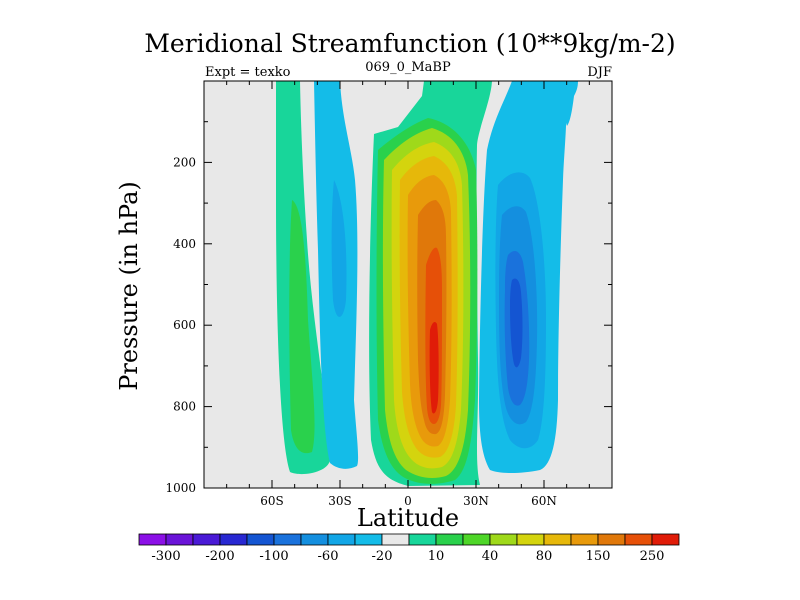  Describe the element at coordinates (652, 556) in the screenshot. I see `colorbar-label: 250` at that location.